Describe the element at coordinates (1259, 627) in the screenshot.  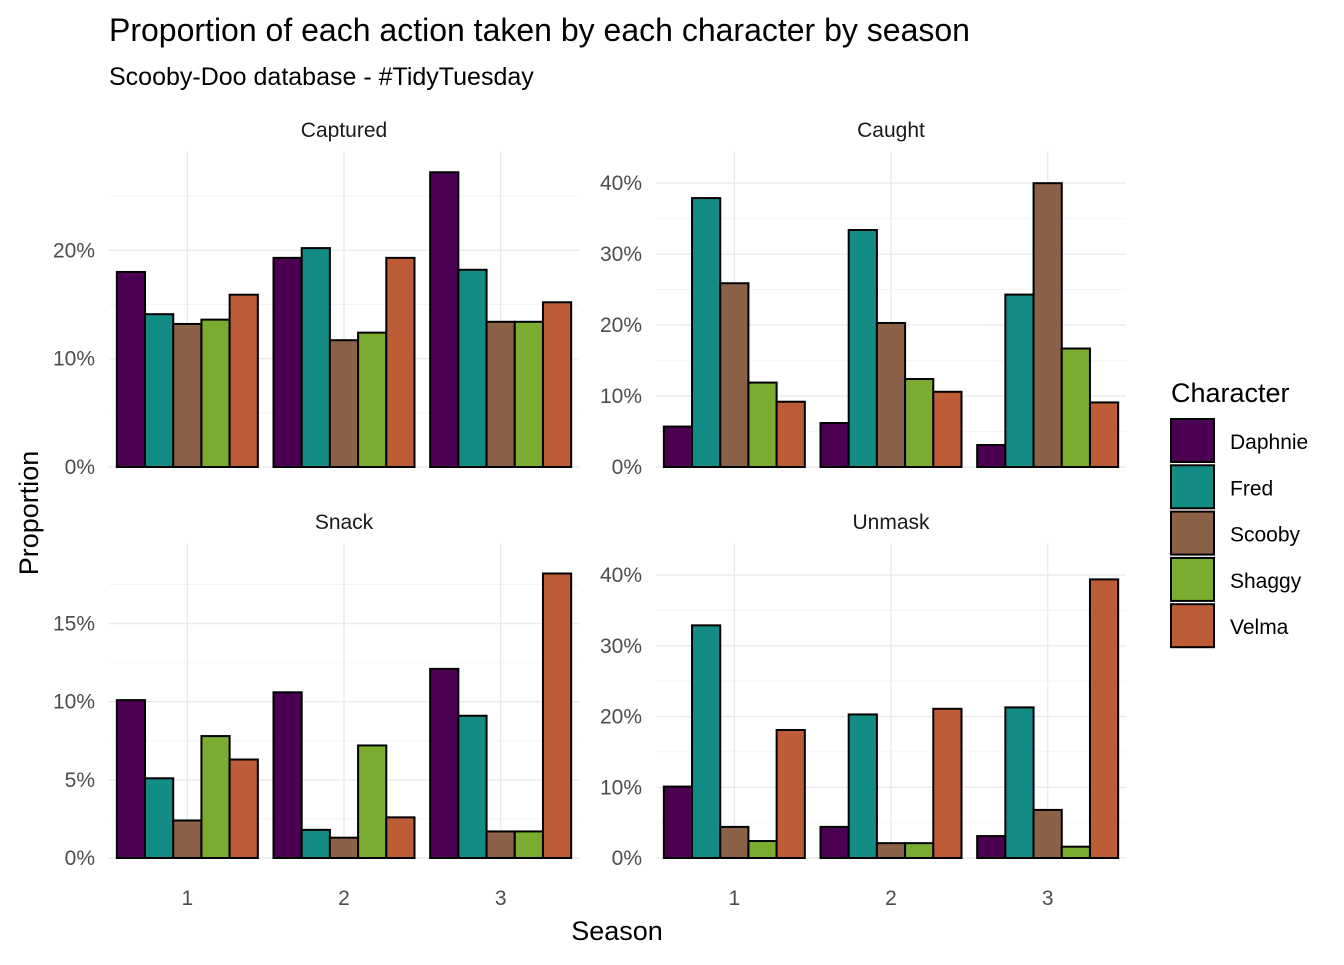
I see `legend-label-velma: Velma` at that location.